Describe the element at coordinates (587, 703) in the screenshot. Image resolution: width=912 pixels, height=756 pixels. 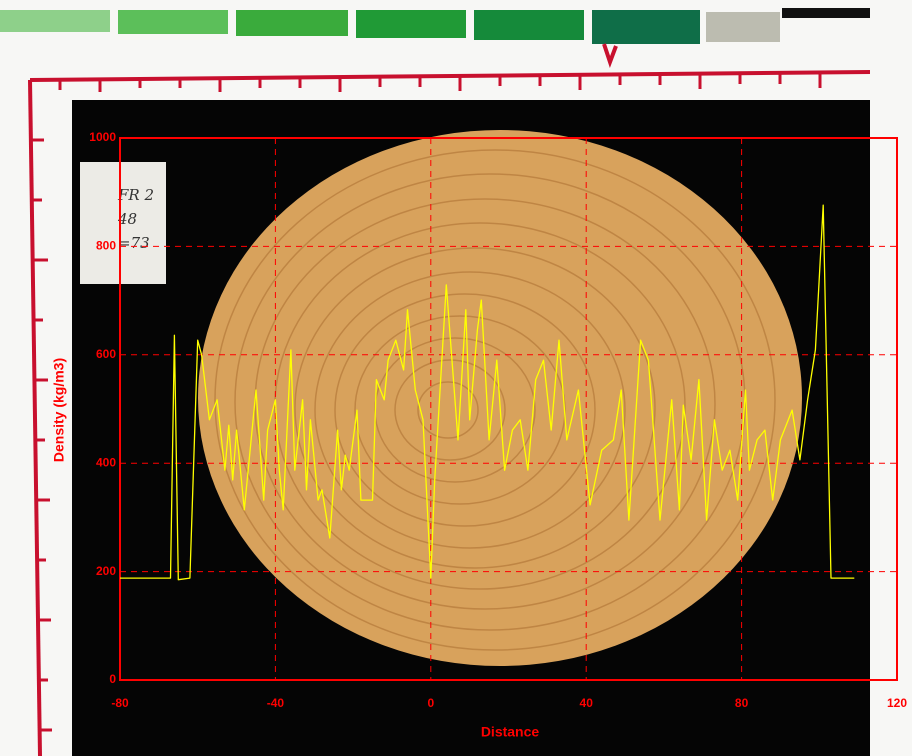
I see `x-tick-label: 40` at that location.